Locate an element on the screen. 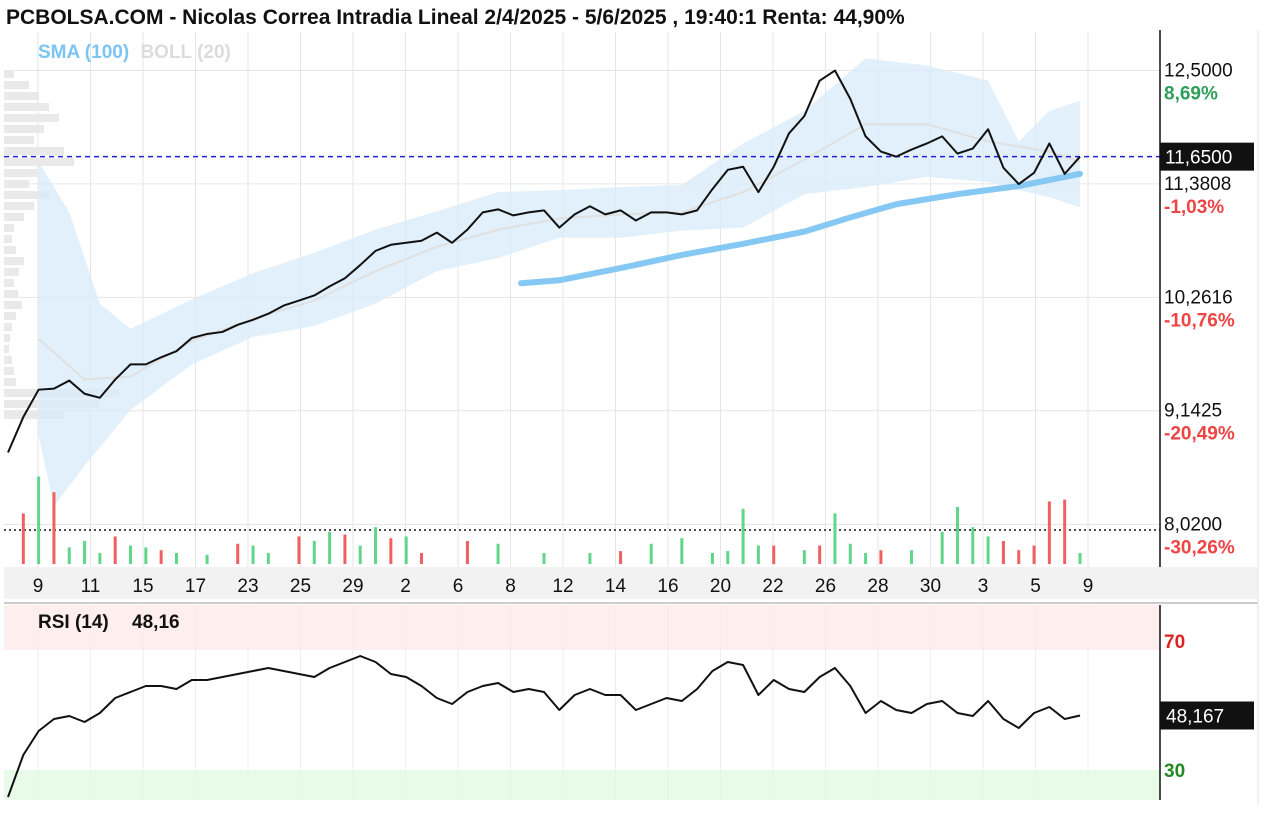 The height and width of the screenshot is (813, 1264). x-tick-label: 2 is located at coordinates (405, 586).